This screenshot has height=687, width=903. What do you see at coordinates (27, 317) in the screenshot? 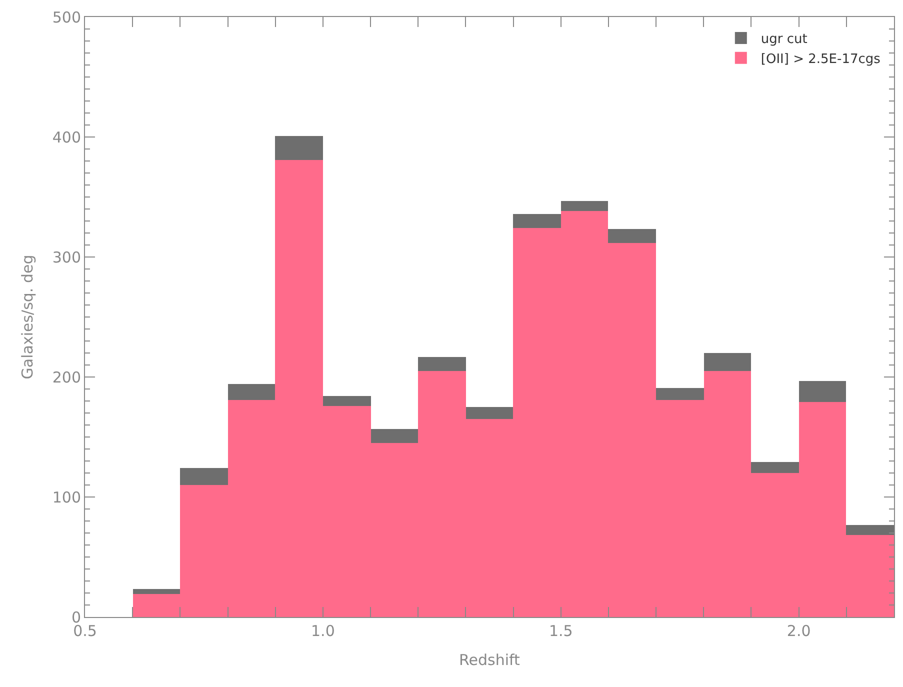
I see `y-axis-title: Galaxies/sq. deg` at bounding box center [27, 317].